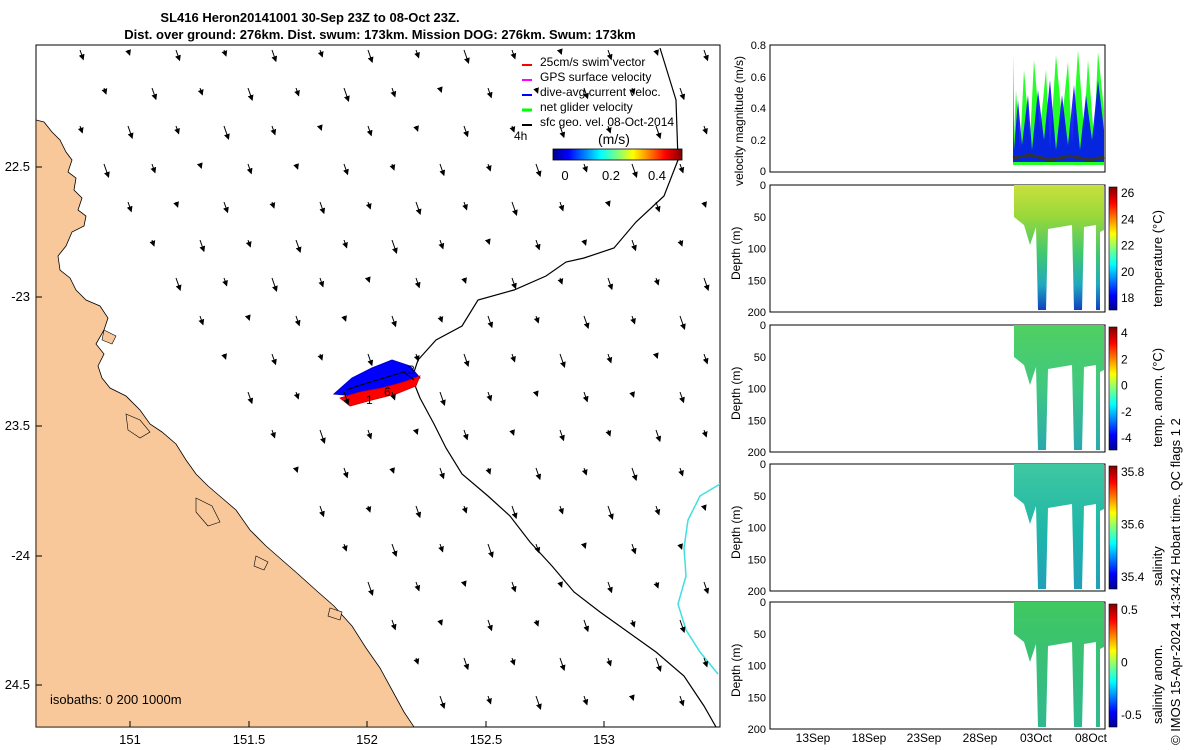 The image size is (1200, 750). What do you see at coordinates (595, 77) in the screenshot?
I see `legend-gps-velocity: GPS surface velocity` at bounding box center [595, 77].